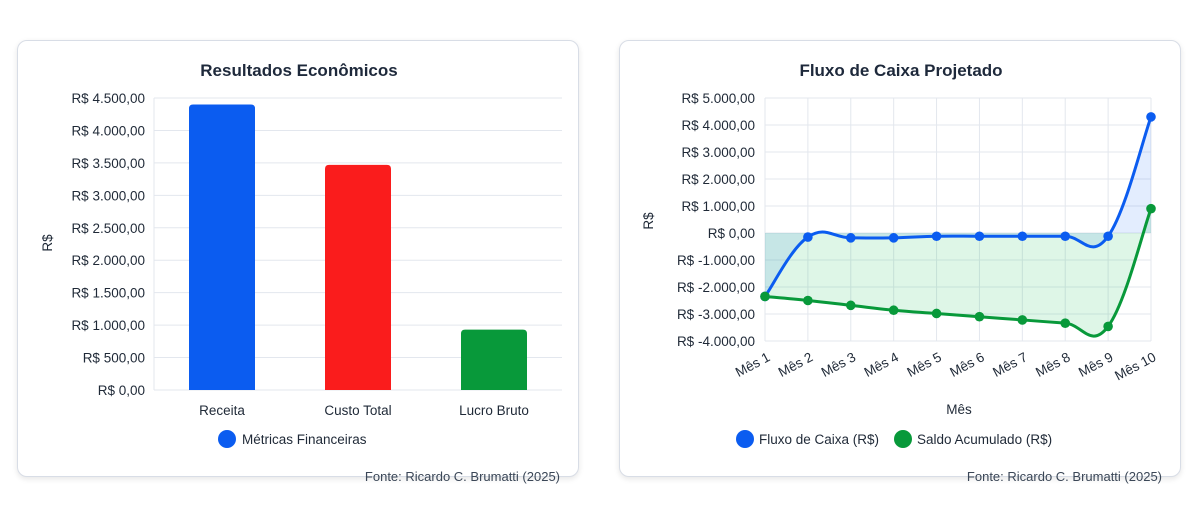 Image resolution: width=1200 pixels, height=516 pixels. What do you see at coordinates (900, 70) in the screenshot?
I see `chart-title: Fluxo de Caixa Projetado` at bounding box center [900, 70].